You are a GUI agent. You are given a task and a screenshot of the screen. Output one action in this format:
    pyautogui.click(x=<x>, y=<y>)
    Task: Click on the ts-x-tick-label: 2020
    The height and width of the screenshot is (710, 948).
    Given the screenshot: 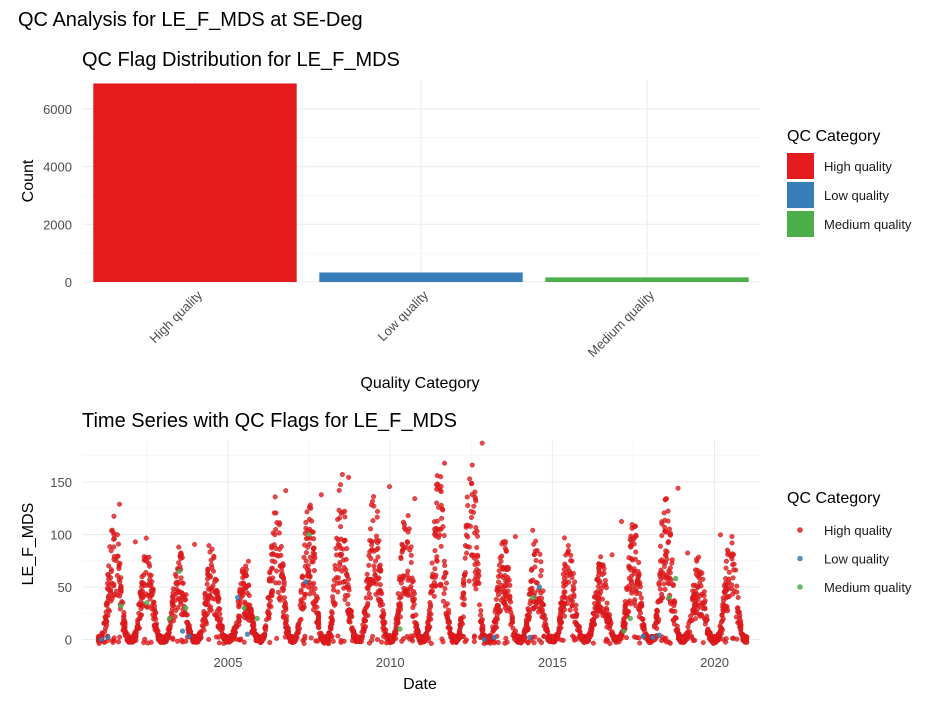 What is the action you would take?
    pyautogui.click(x=714, y=662)
    